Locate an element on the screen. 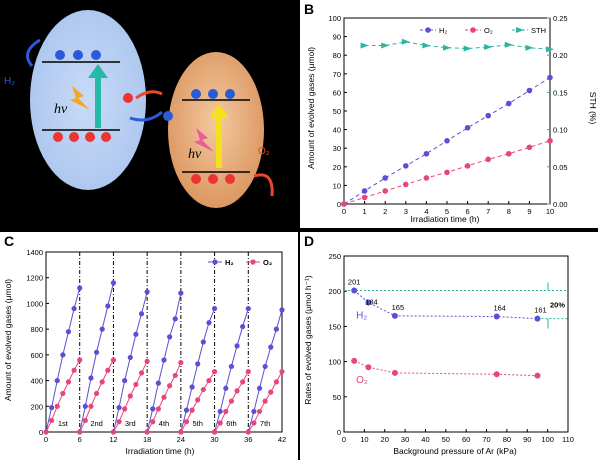 This screenshot has height=460, width=598. light-bolt-left-icon is located at coordinates (80, 98).